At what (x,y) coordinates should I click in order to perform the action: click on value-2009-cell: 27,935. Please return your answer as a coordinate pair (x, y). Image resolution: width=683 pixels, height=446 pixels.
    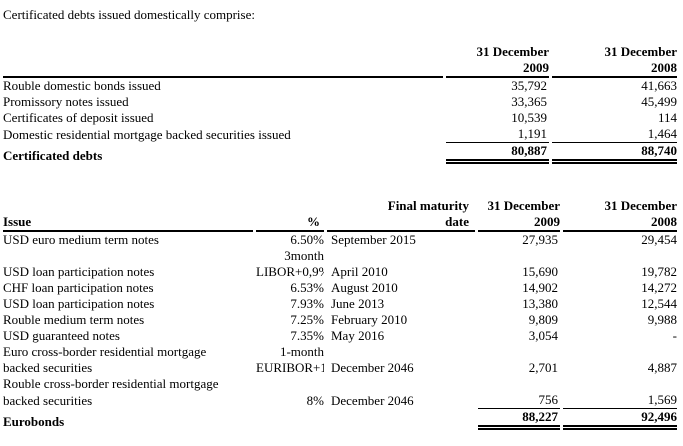
    Looking at the image, I should click on (540, 239).